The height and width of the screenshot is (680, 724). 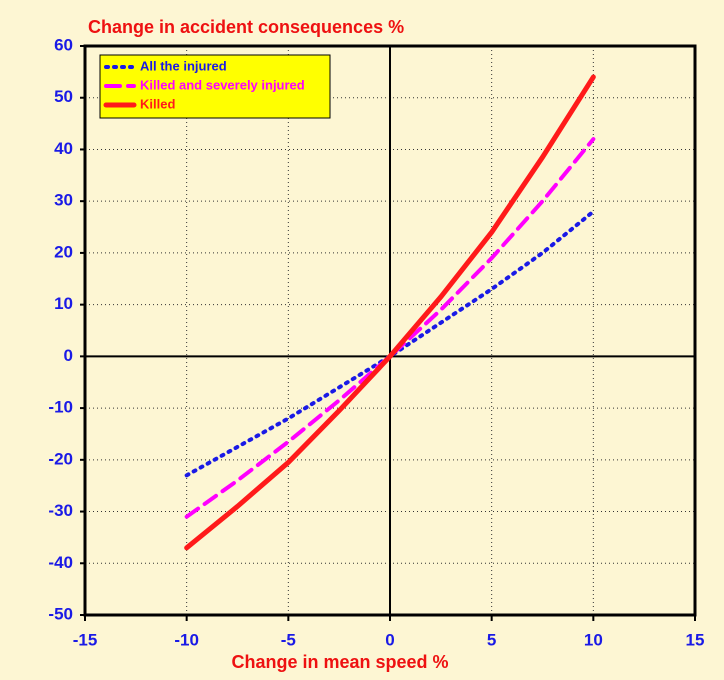 What do you see at coordinates (695, 639) in the screenshot?
I see `x-tick-label: 15` at bounding box center [695, 639].